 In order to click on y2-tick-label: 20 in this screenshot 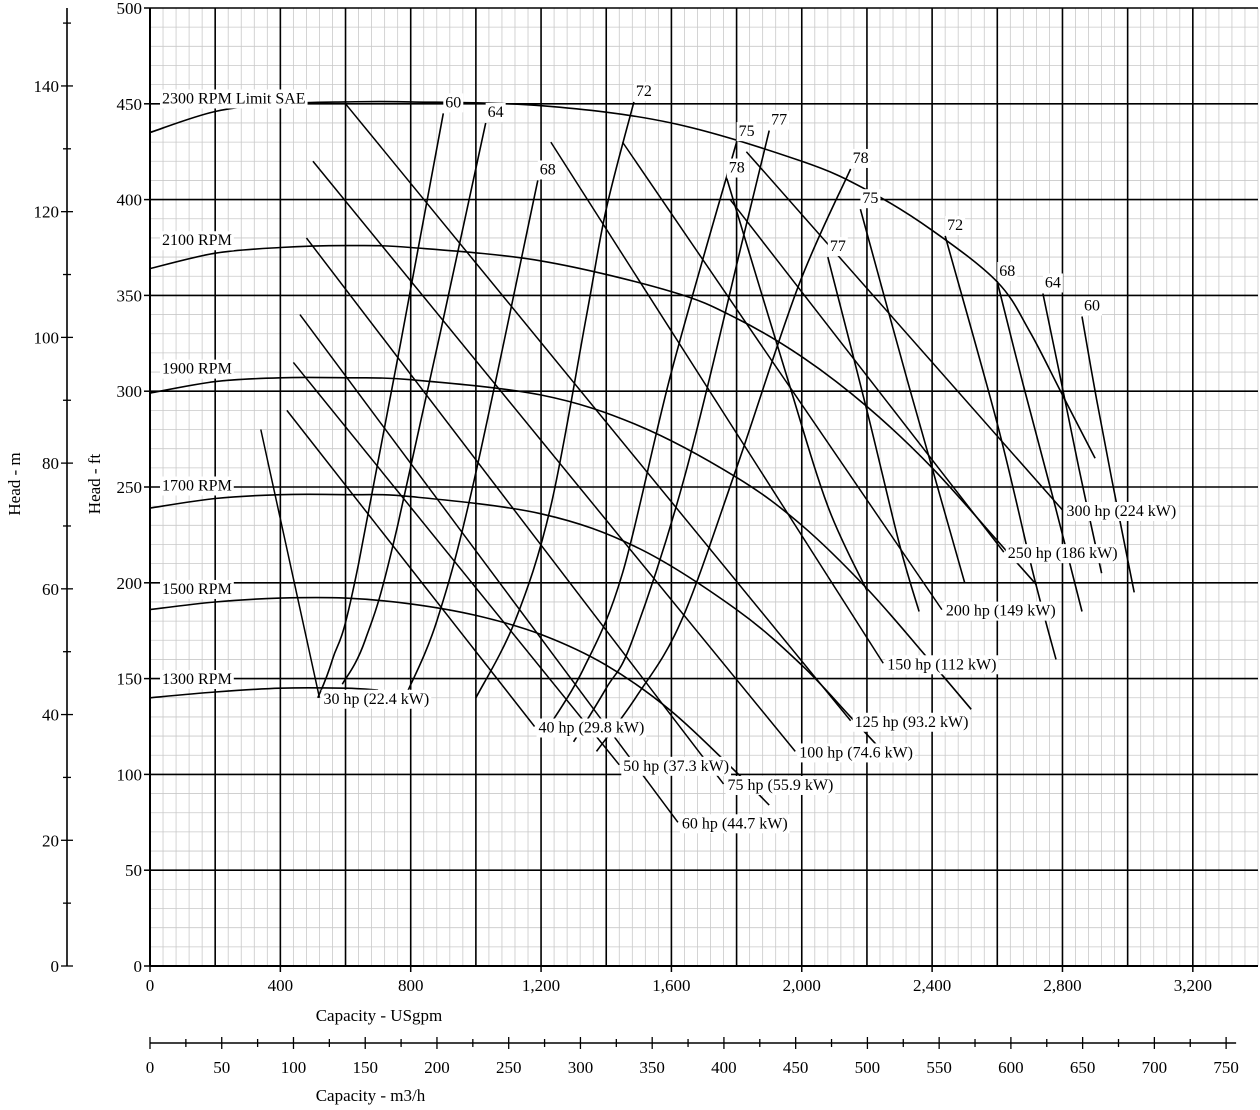, I will do `click(50, 840)`.